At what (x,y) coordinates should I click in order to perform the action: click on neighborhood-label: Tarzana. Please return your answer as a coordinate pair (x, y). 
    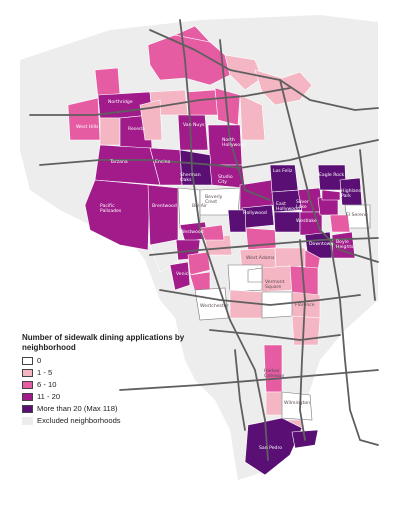
    Looking at the image, I should click on (118, 162).